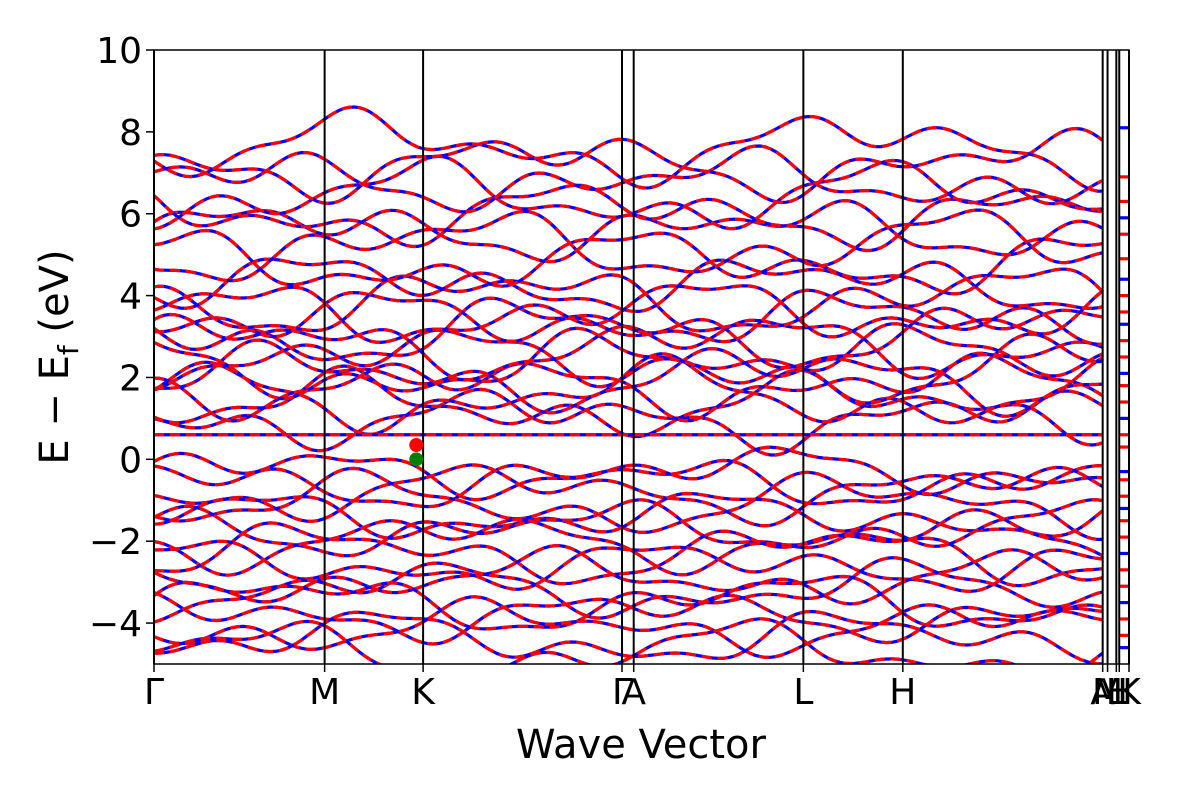 Image resolution: width=1200 pixels, height=800 pixels. I want to click on y-tick-label: 10, so click(119, 51).